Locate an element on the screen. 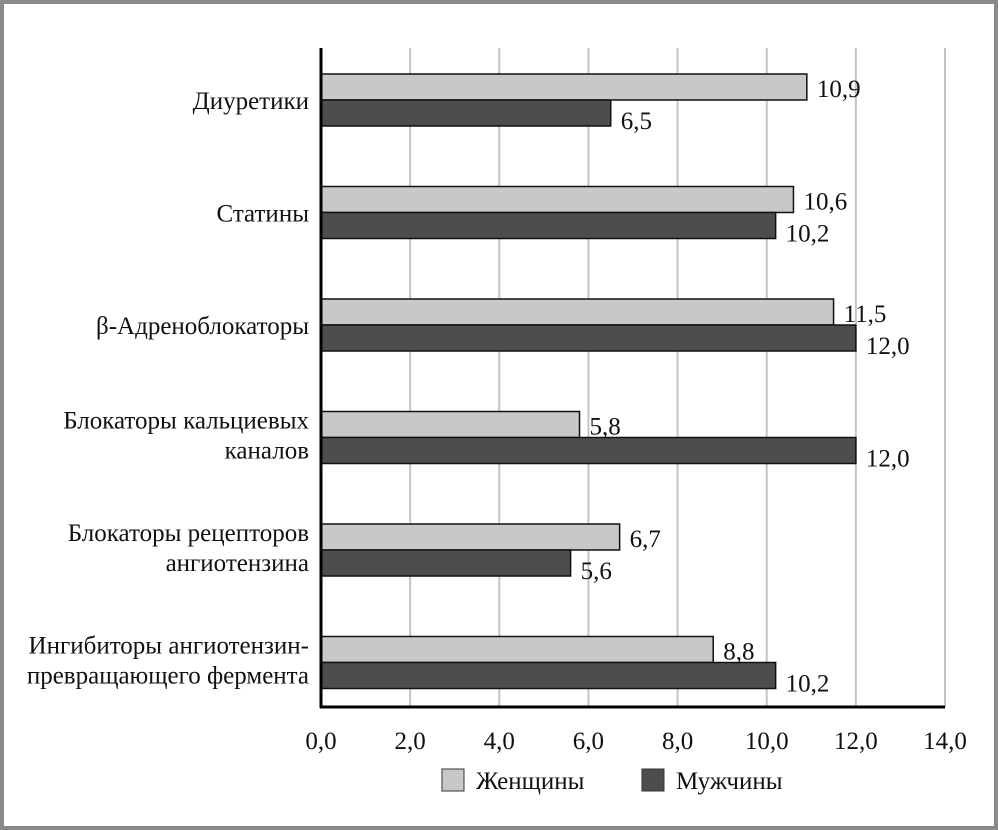 Image resolution: width=998 pixels, height=830 pixels. category-label: Ингибиторы ангиотензин- is located at coordinates (169, 646).